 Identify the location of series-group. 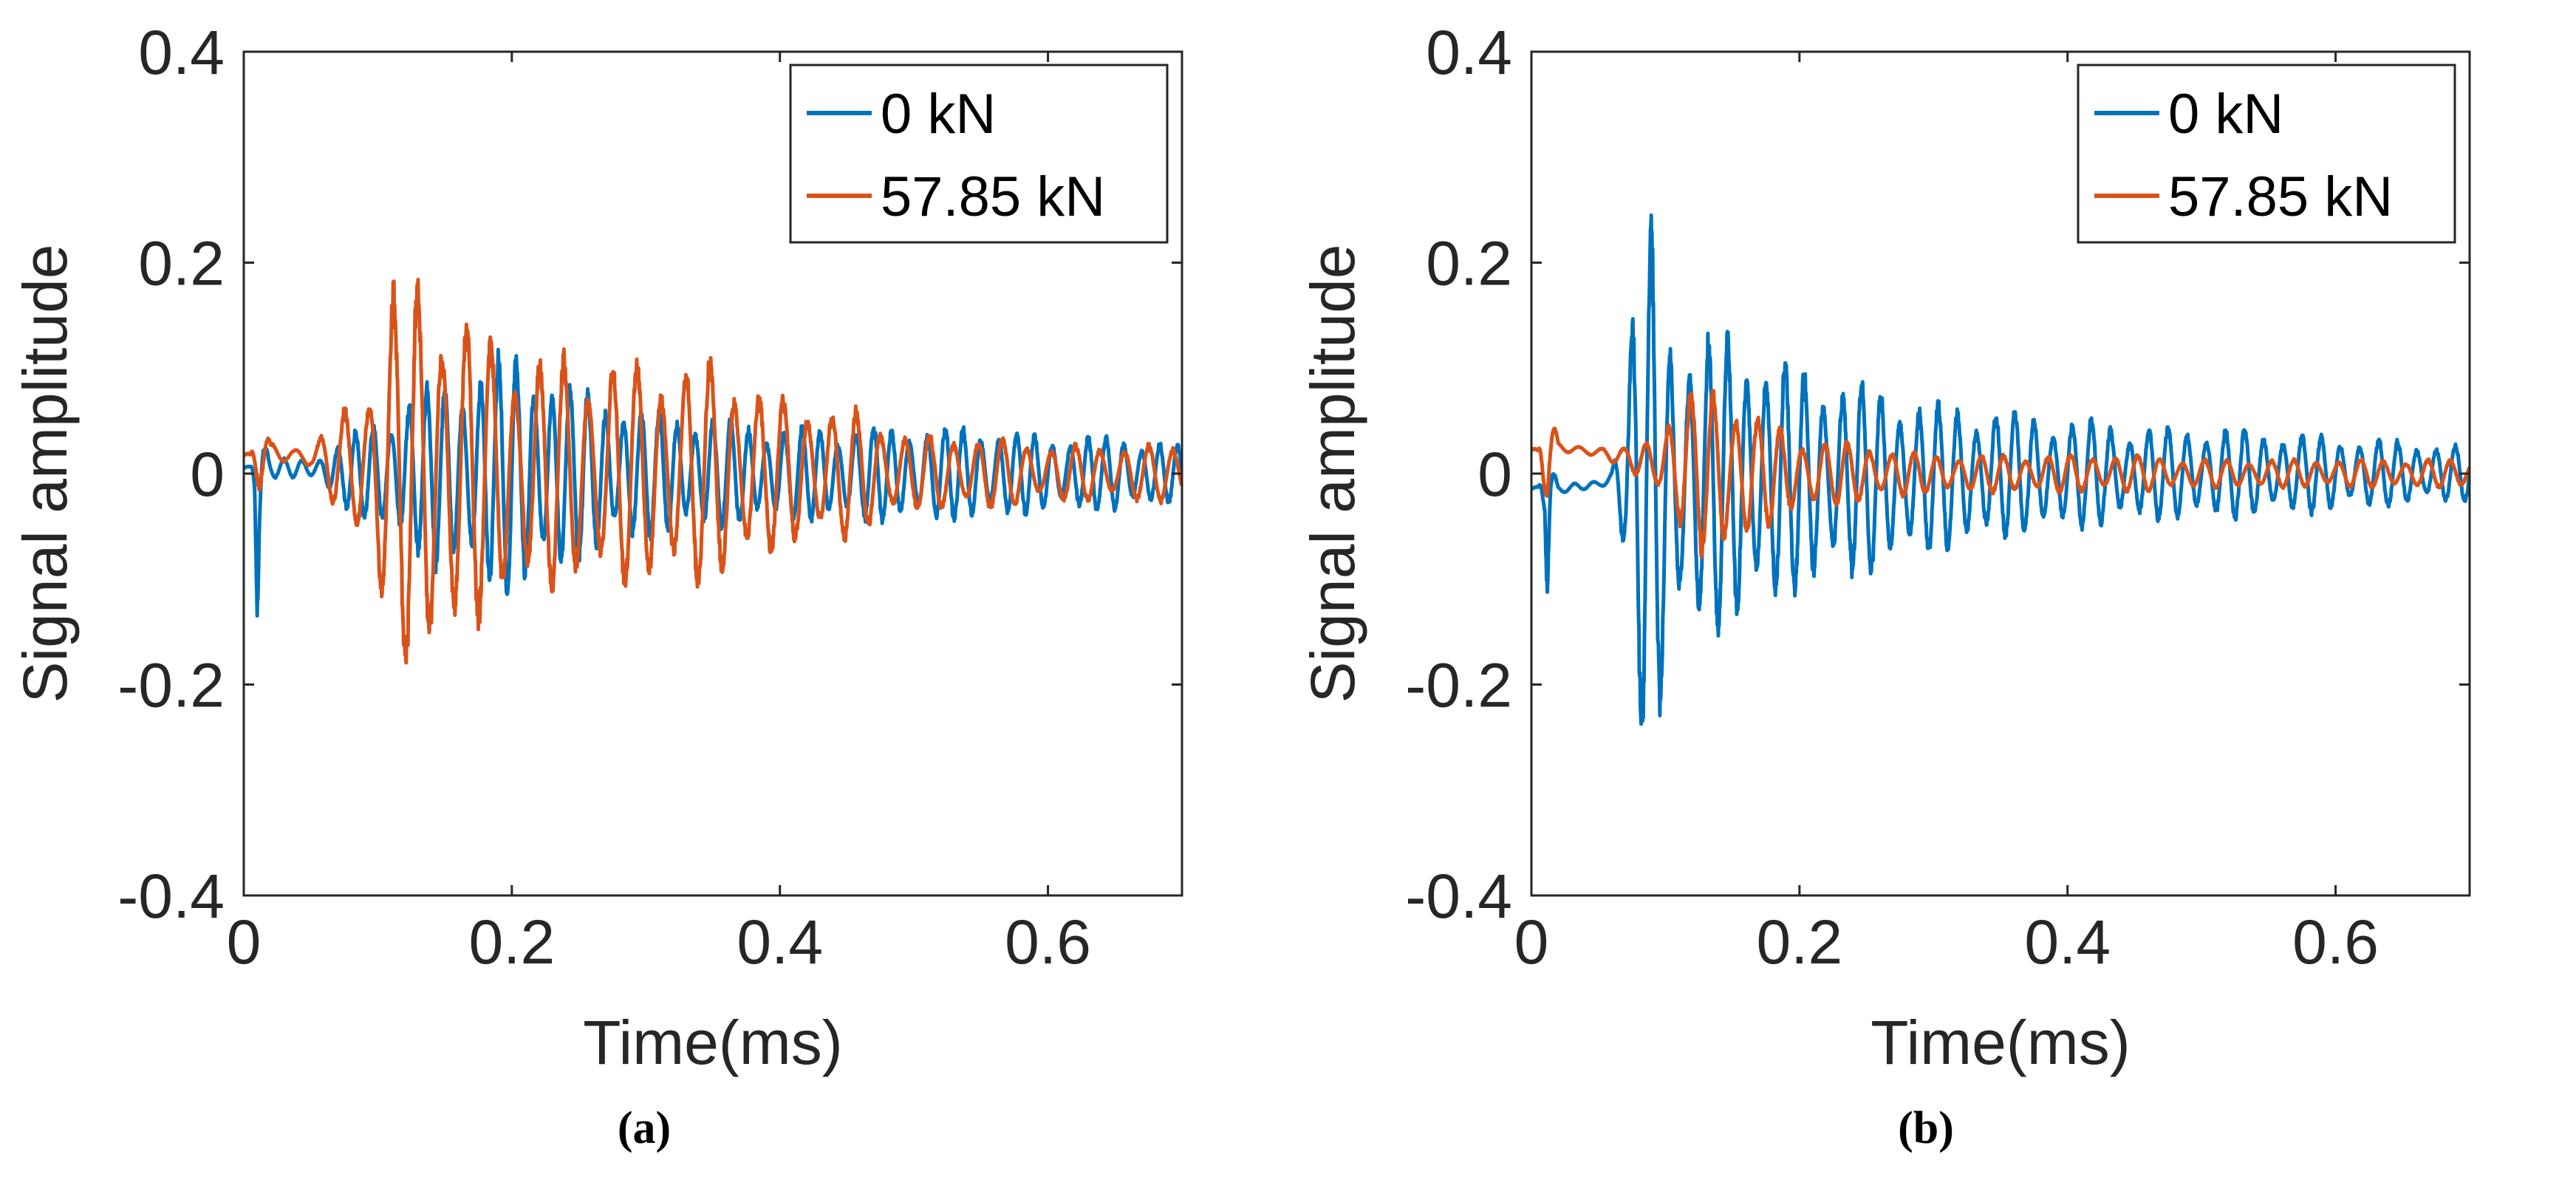
(713, 471).